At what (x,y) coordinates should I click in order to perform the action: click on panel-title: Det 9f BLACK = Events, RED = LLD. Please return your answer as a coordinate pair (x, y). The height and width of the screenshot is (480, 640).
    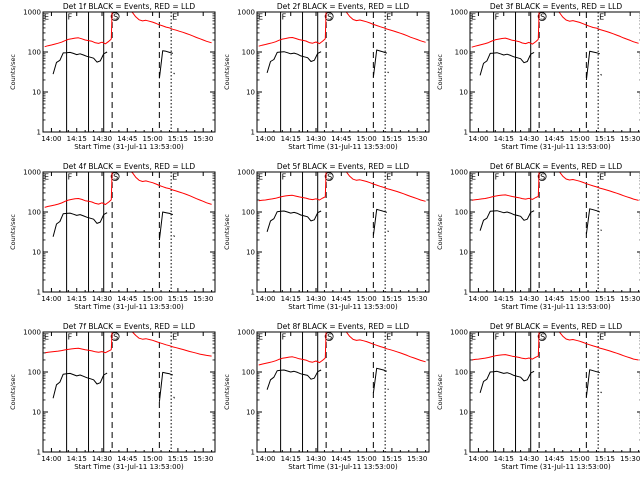
    Looking at the image, I should click on (556, 326).